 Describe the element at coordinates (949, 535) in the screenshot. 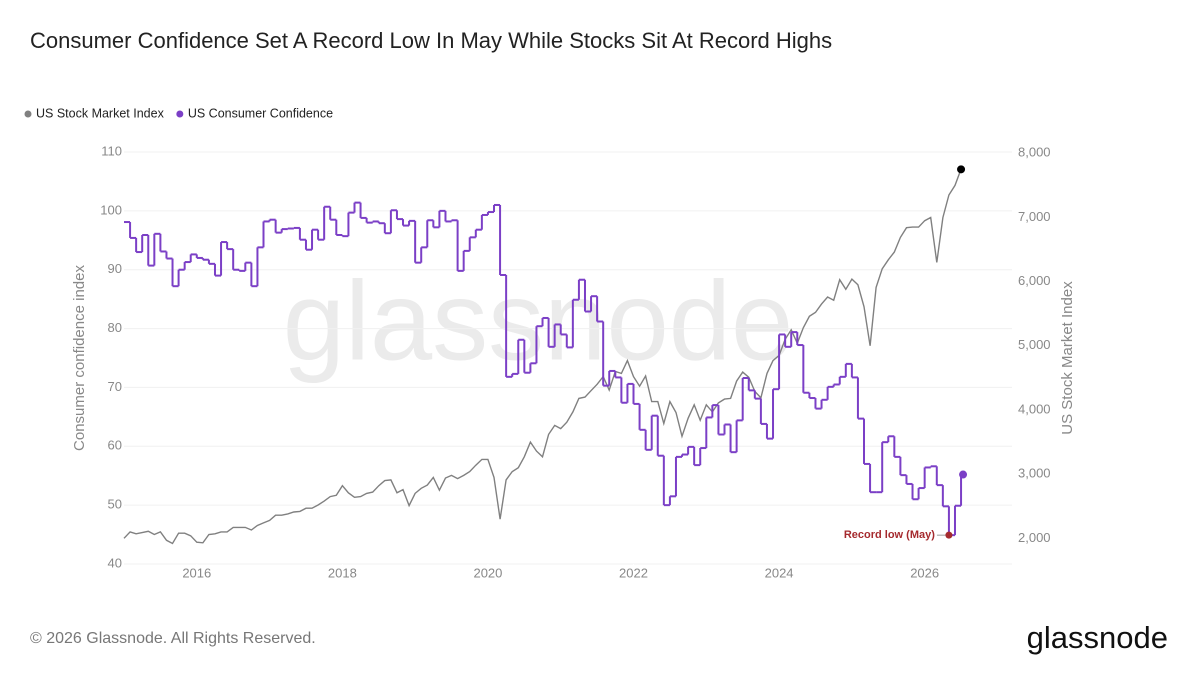

I see `annotation-point` at that location.